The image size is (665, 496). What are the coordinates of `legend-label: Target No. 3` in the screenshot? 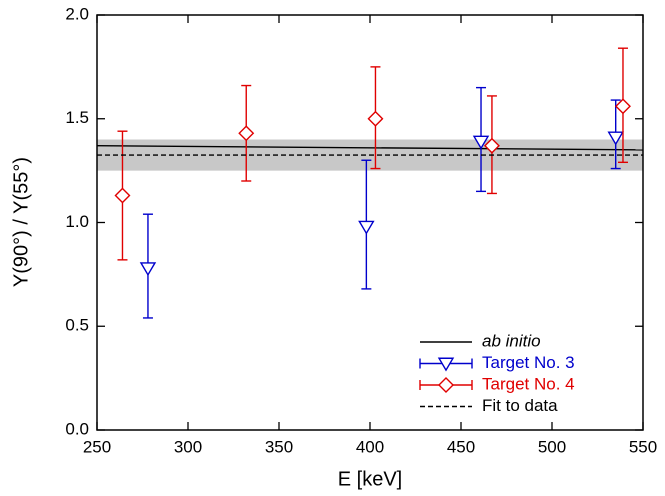 It's located at (528, 362).